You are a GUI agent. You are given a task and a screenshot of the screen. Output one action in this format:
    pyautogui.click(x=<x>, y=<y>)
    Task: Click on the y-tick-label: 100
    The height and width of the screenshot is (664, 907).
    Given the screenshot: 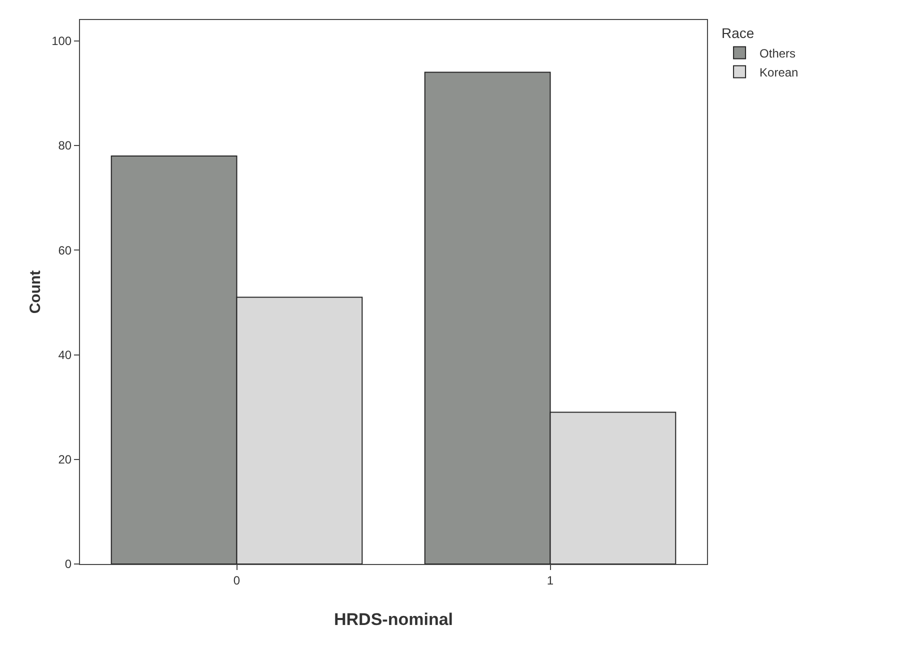 What is the action you would take?
    pyautogui.click(x=62, y=41)
    